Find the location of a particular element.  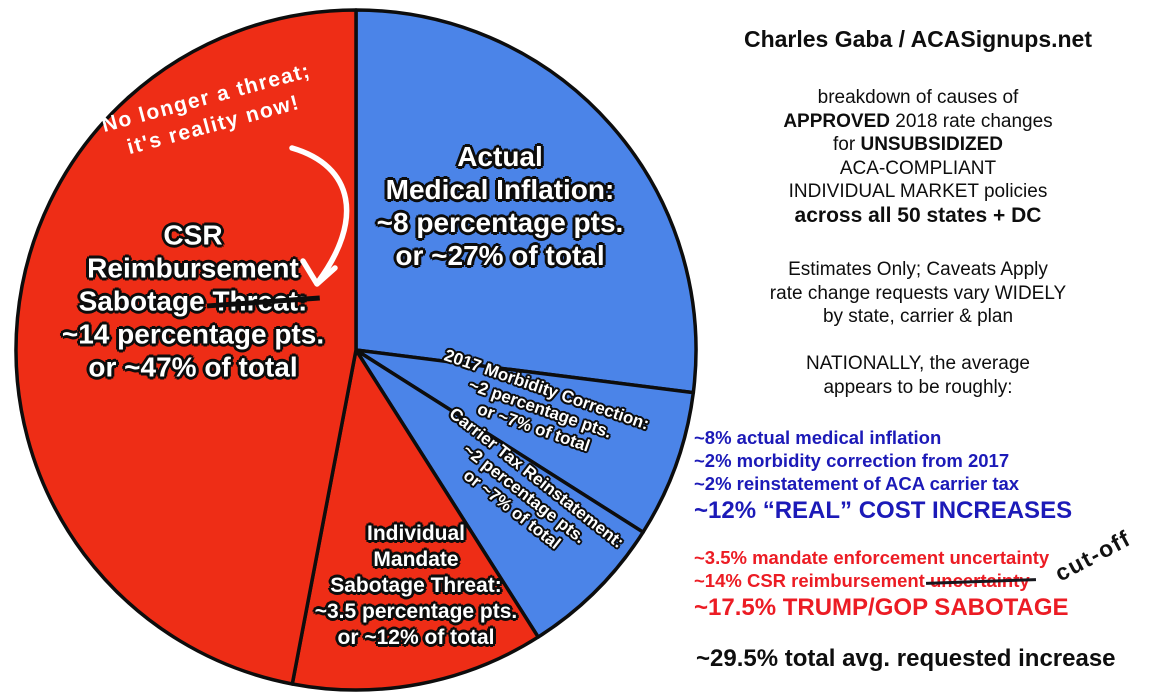

struck-word-threat: Threat: is located at coordinates (260, 301).